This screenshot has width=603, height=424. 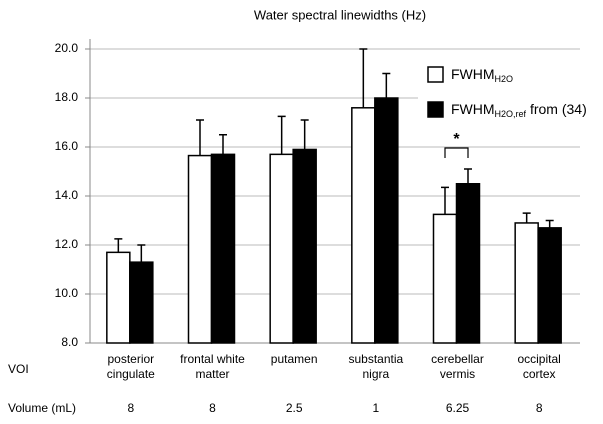 What do you see at coordinates (511, 114) in the screenshot?
I see `legend-subscript: H2O,ref` at bounding box center [511, 114].